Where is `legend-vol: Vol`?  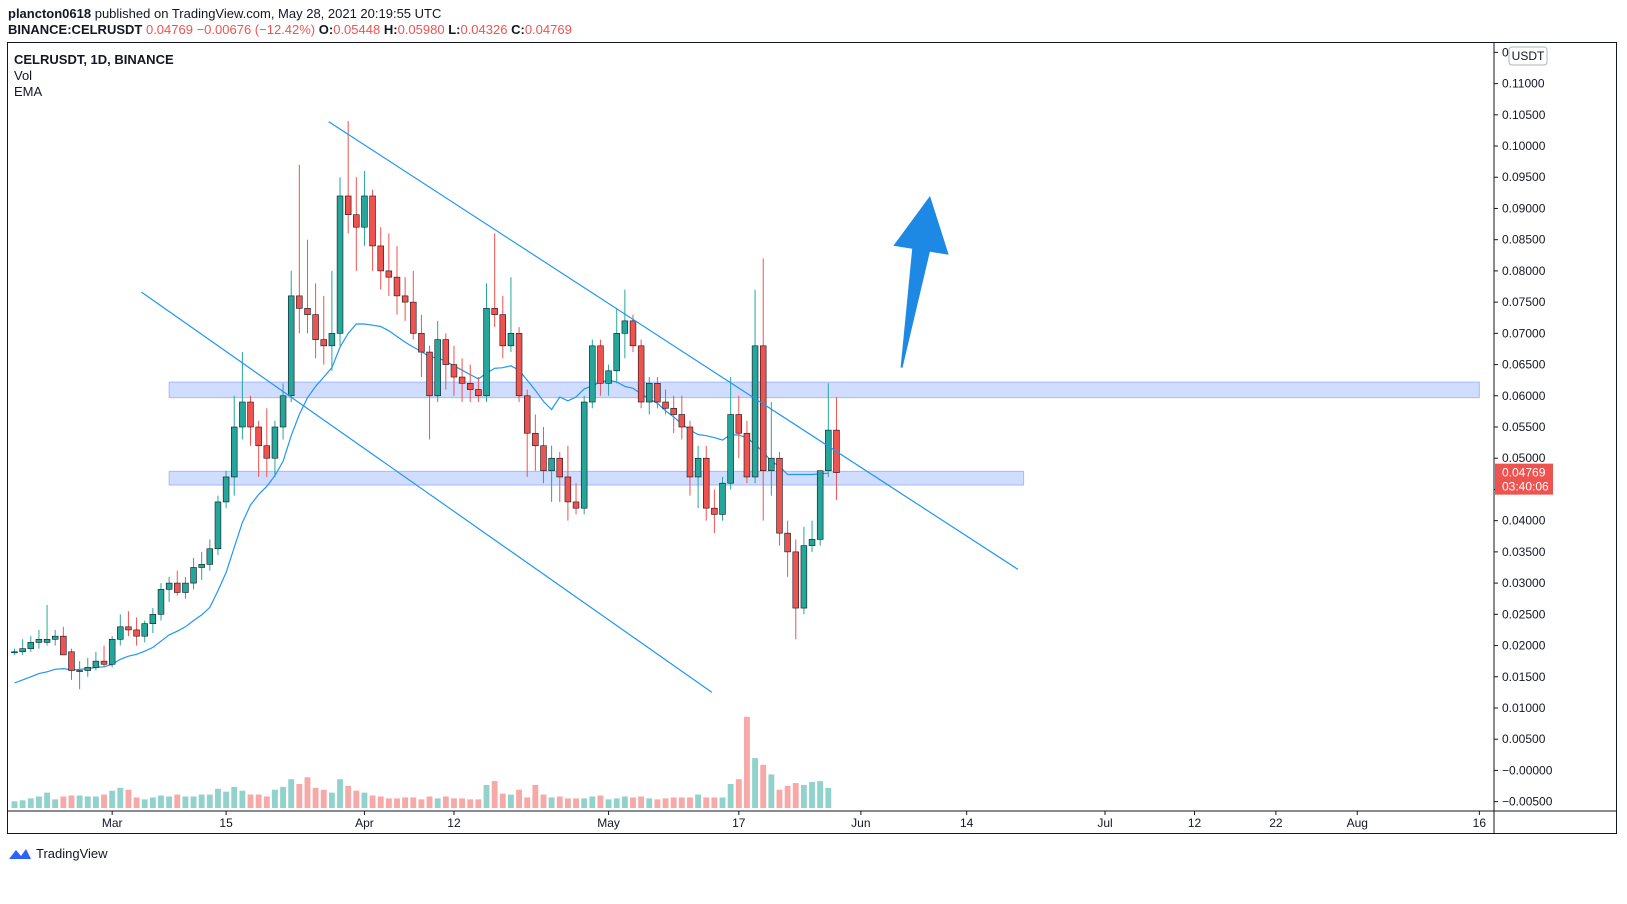 legend-vol: Vol is located at coordinates (23, 75).